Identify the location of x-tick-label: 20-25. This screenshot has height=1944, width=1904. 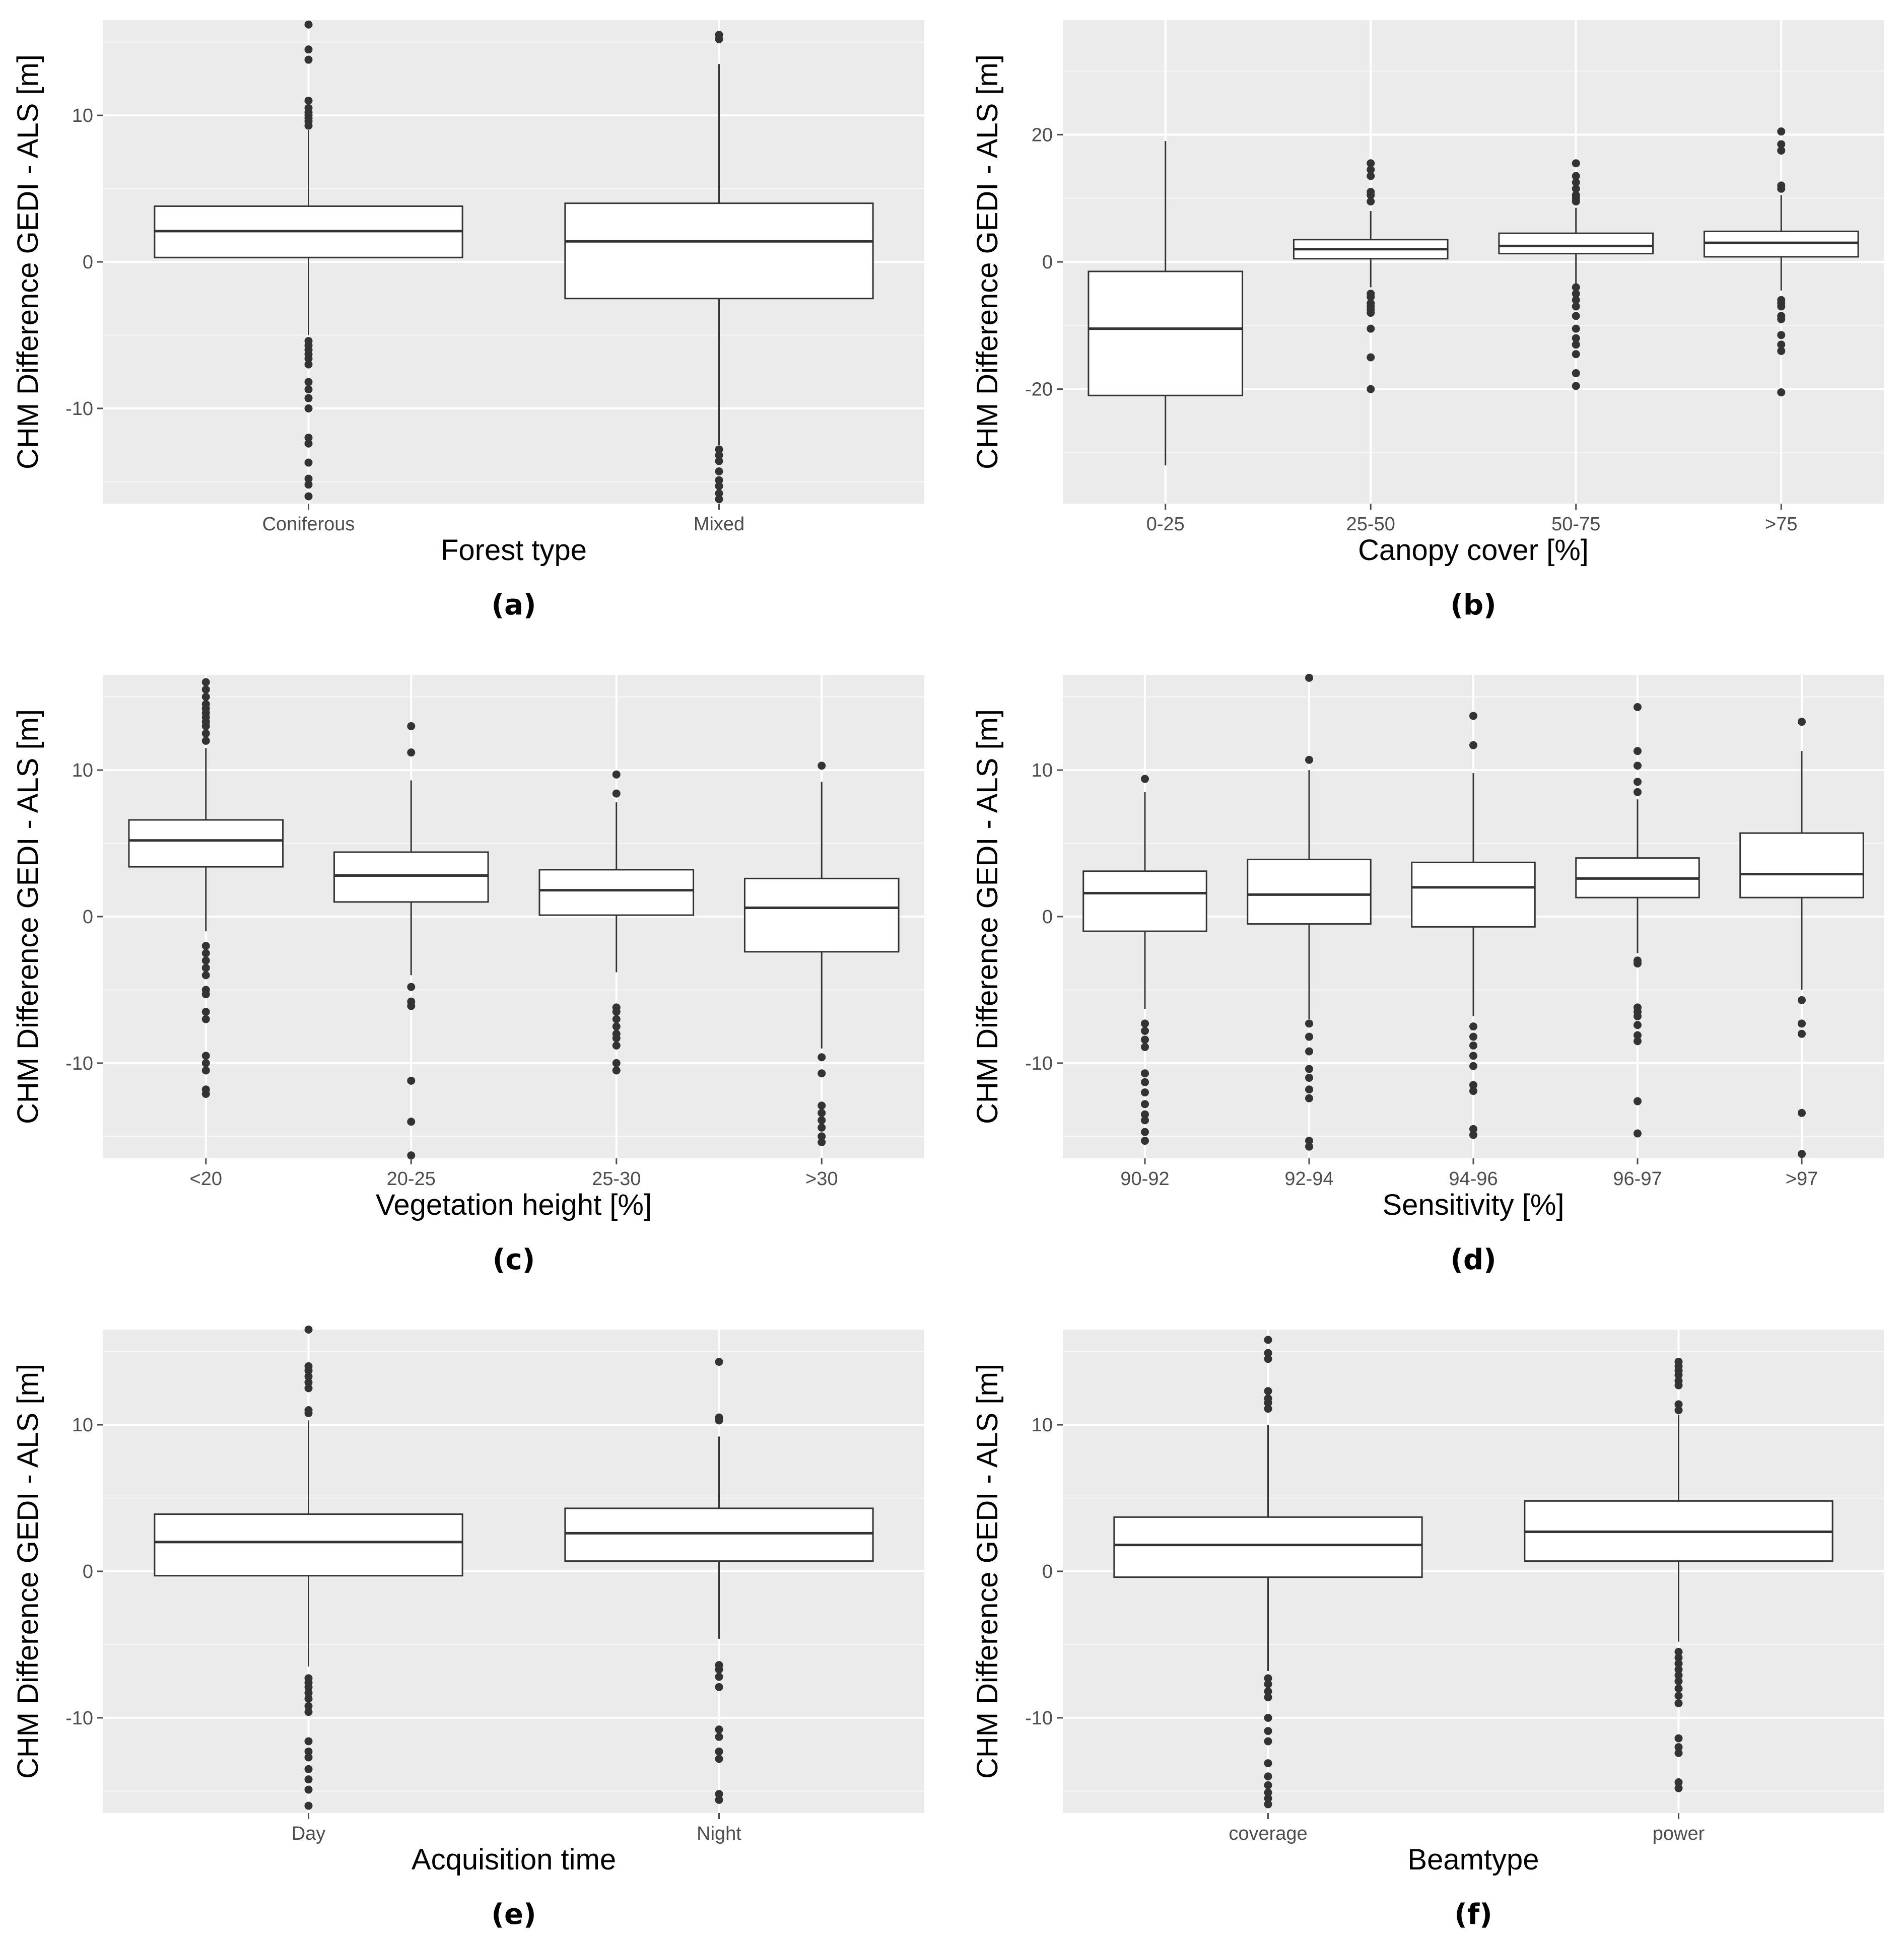
(411, 1179).